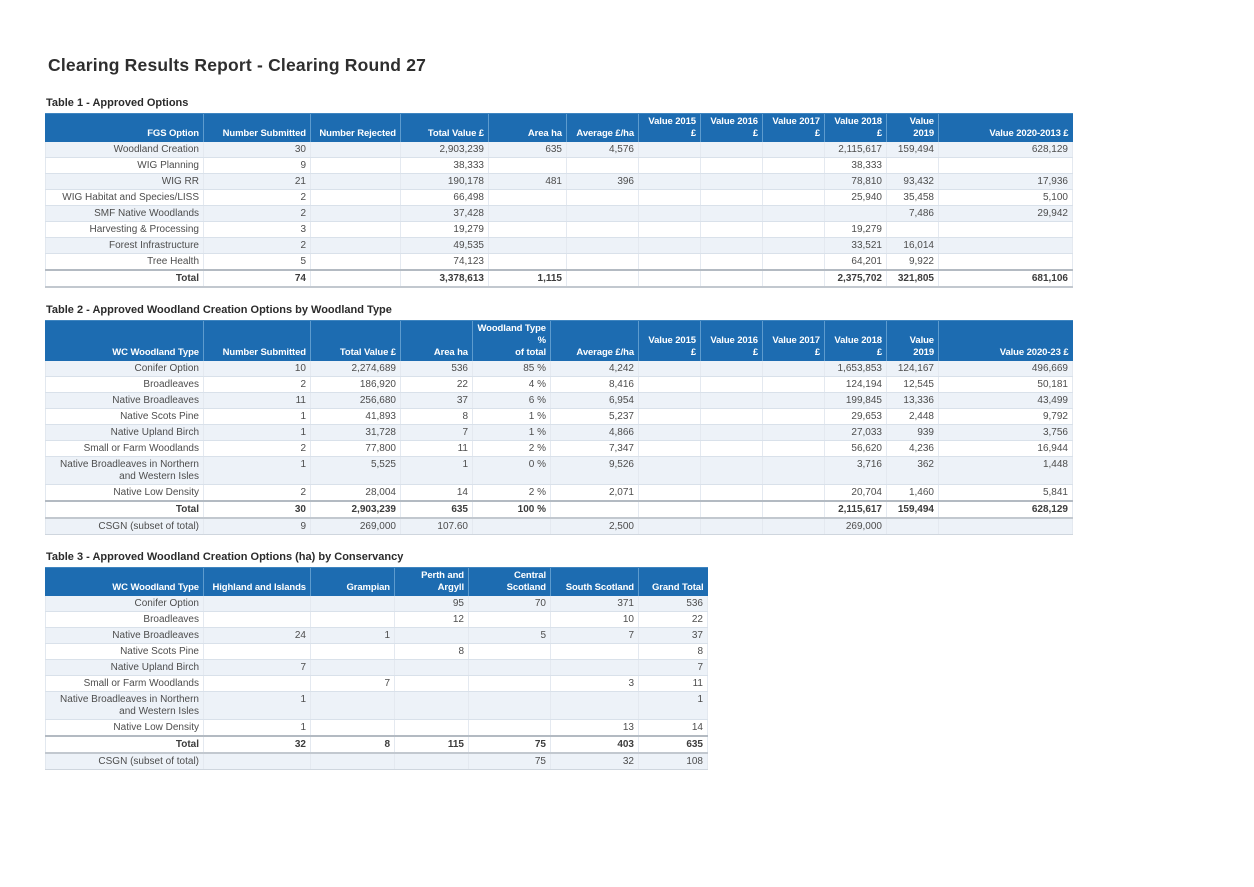  I want to click on table-row: Native Scots Pine 8 8, so click(376, 651).